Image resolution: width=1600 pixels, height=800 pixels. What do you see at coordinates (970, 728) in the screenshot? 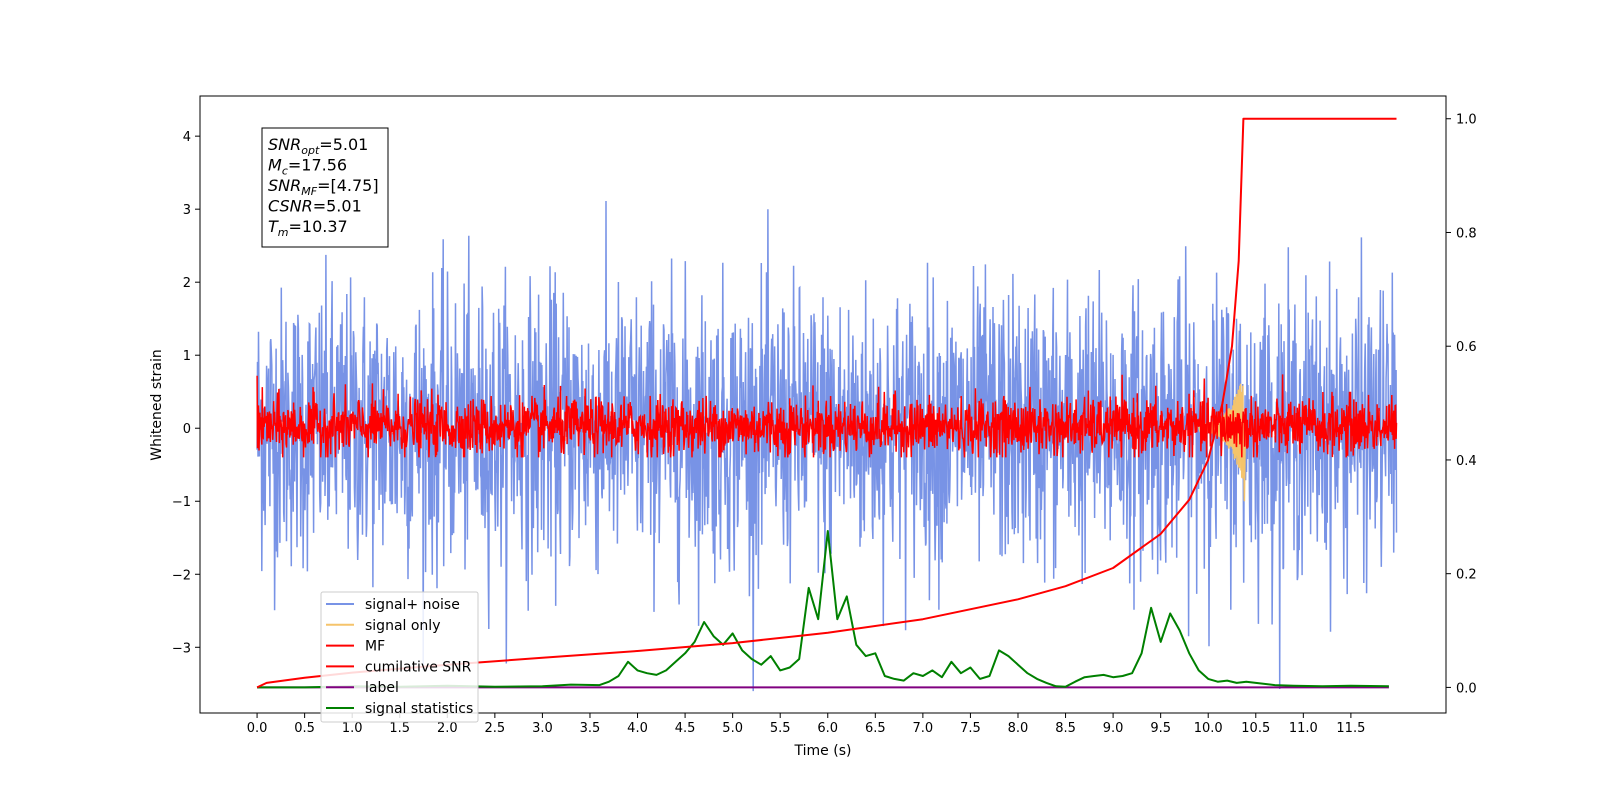
I see `x-tick-label: 7.5` at bounding box center [970, 728].